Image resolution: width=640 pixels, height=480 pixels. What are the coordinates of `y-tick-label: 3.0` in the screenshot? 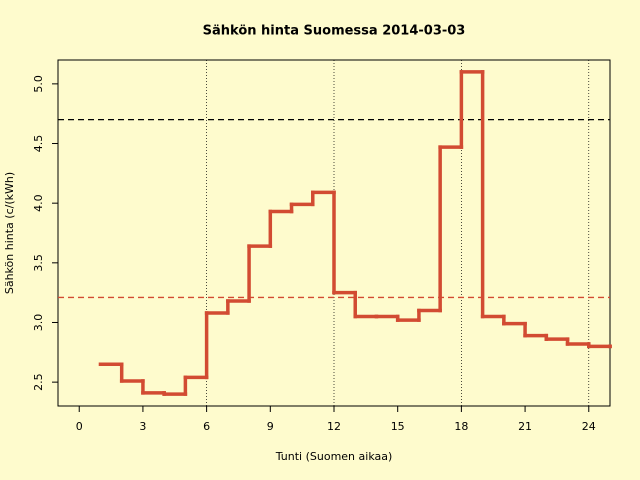 It's located at (38, 323).